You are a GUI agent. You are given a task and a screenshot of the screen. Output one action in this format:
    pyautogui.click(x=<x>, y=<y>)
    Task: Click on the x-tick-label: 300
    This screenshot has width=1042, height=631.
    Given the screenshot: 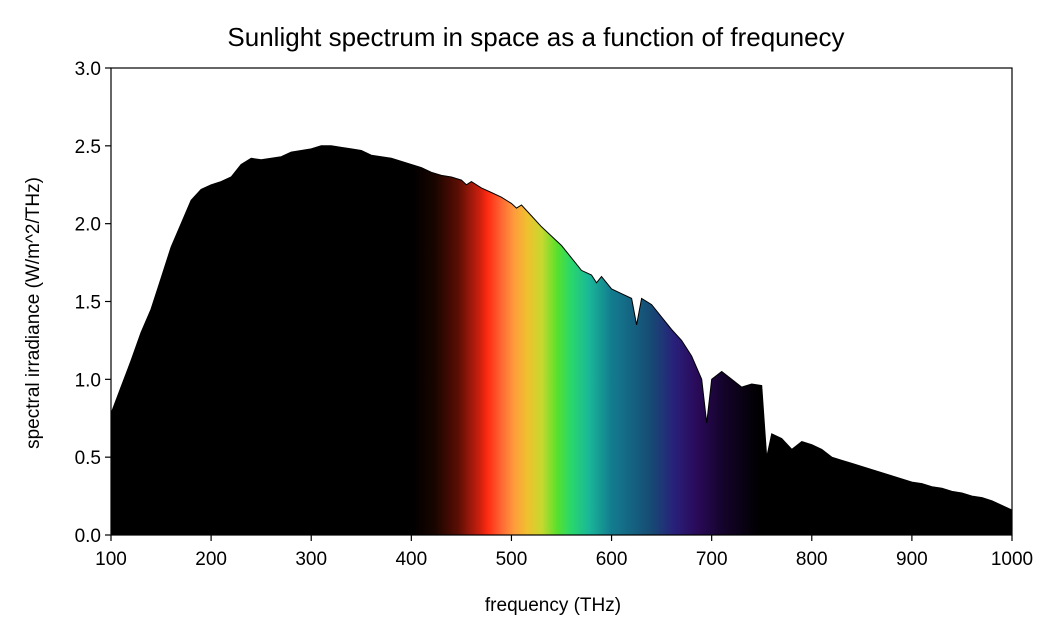 What is the action you would take?
    pyautogui.click(x=311, y=559)
    